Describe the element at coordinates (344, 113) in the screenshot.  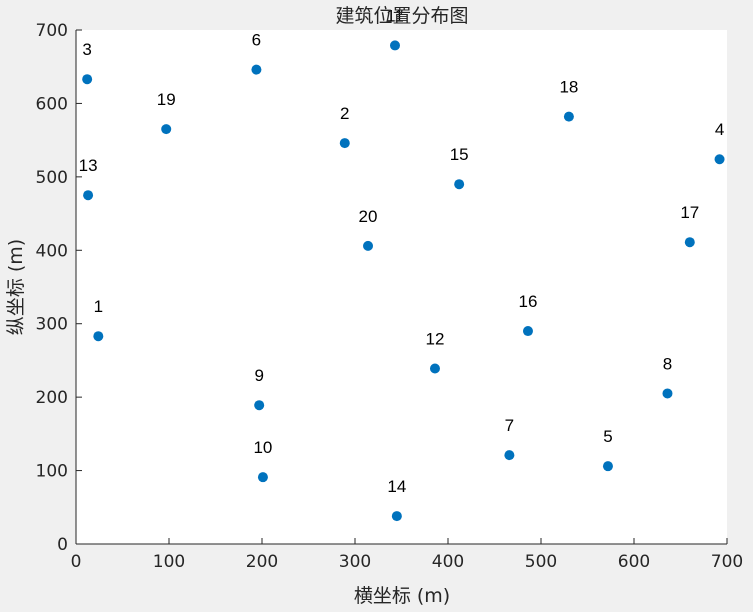
I see `point-label-2: 2` at that location.